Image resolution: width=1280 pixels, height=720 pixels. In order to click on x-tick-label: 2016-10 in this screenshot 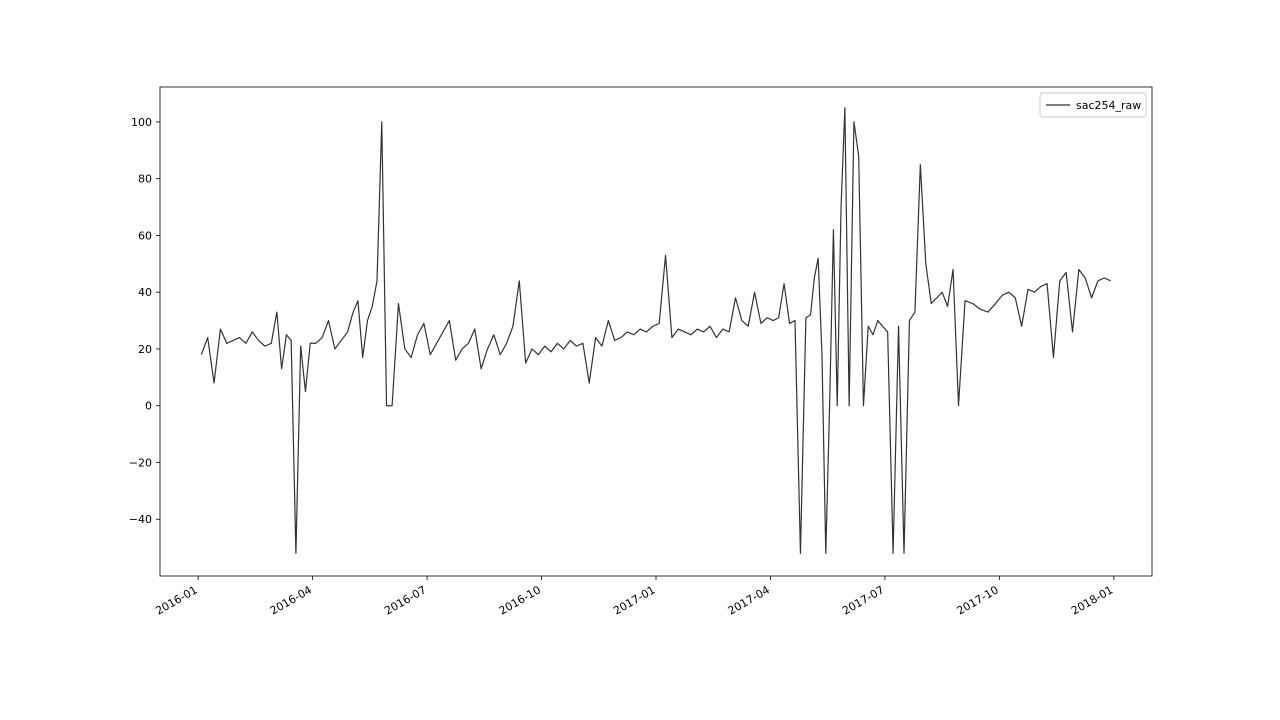, I will do `click(520, 600)`.